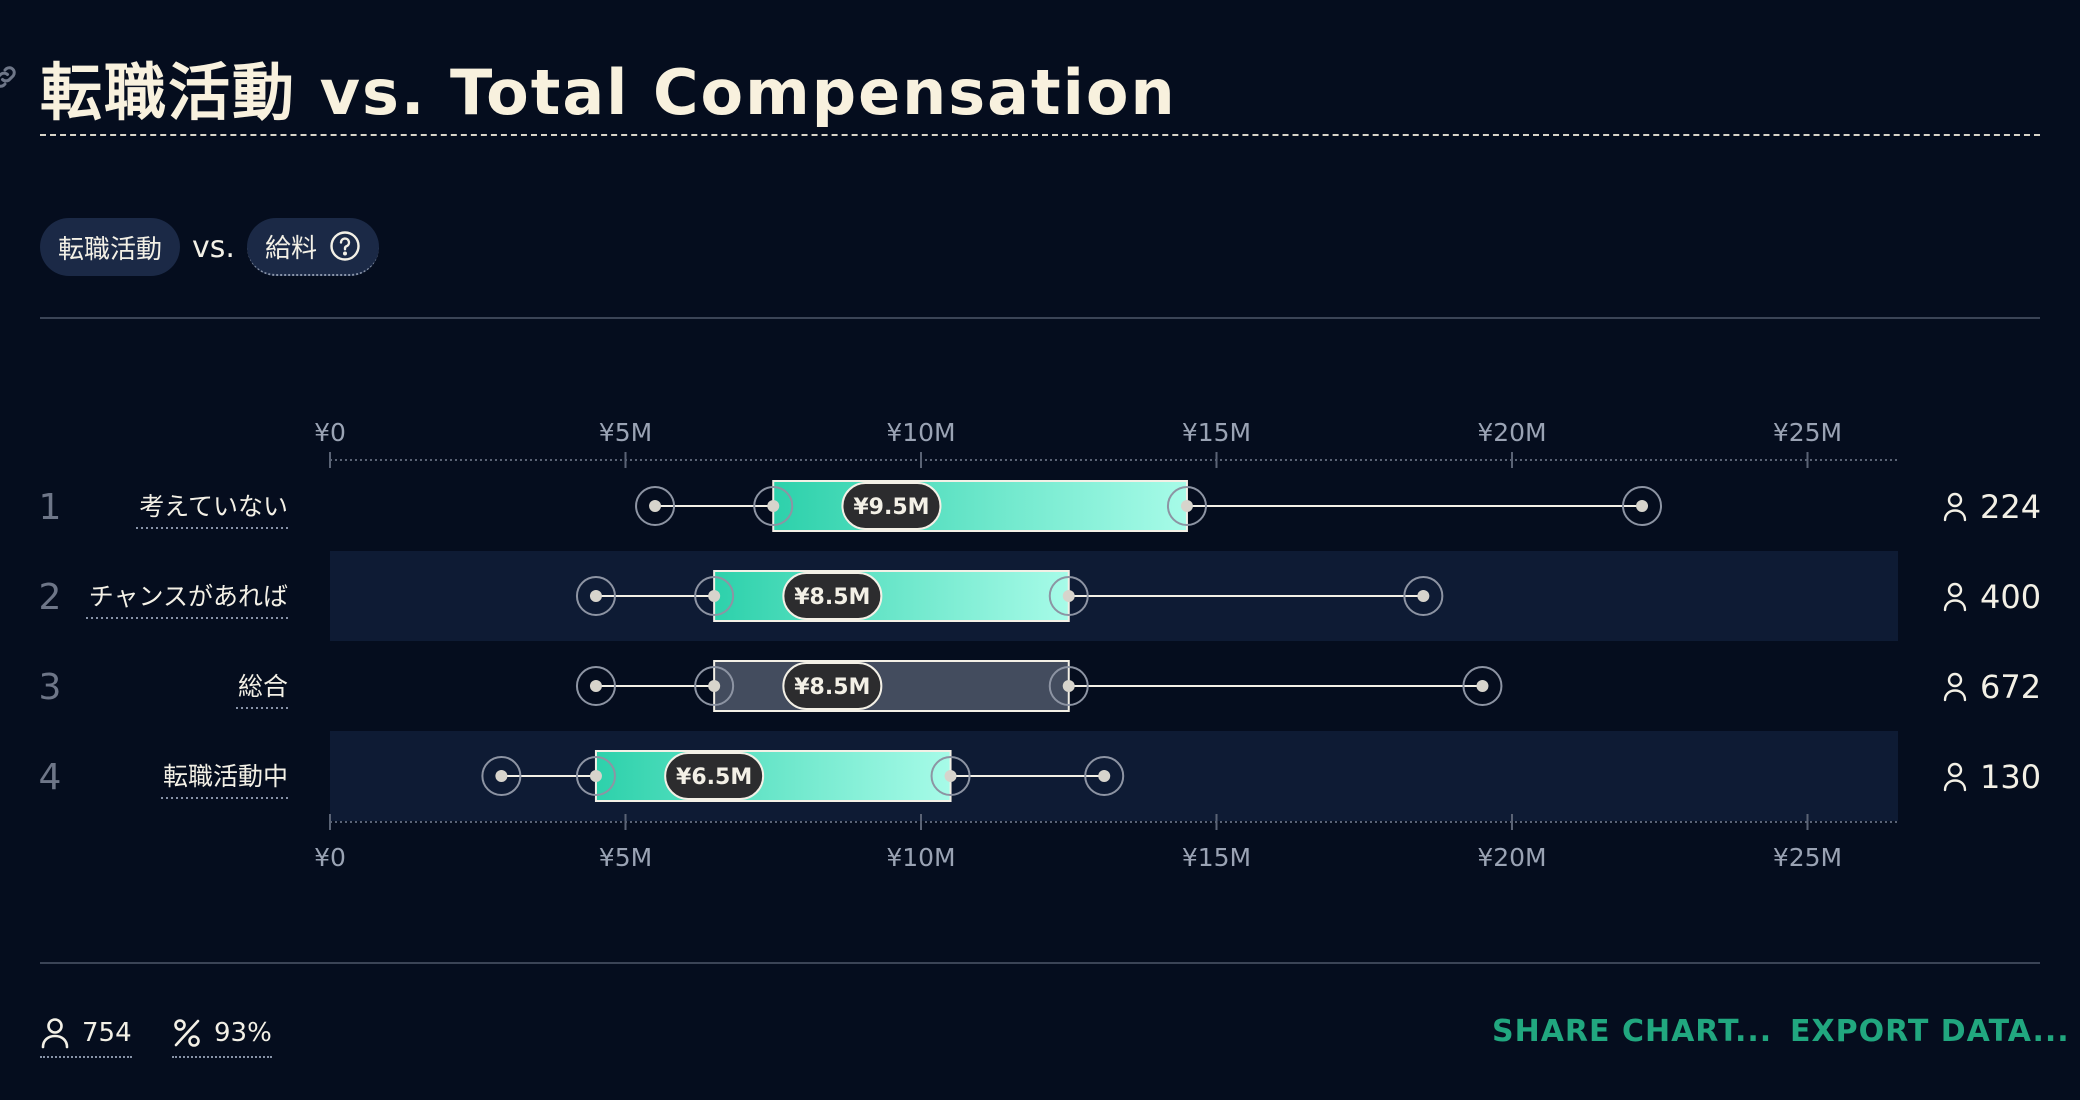  I want to click on row-rank: 1, so click(50, 507).